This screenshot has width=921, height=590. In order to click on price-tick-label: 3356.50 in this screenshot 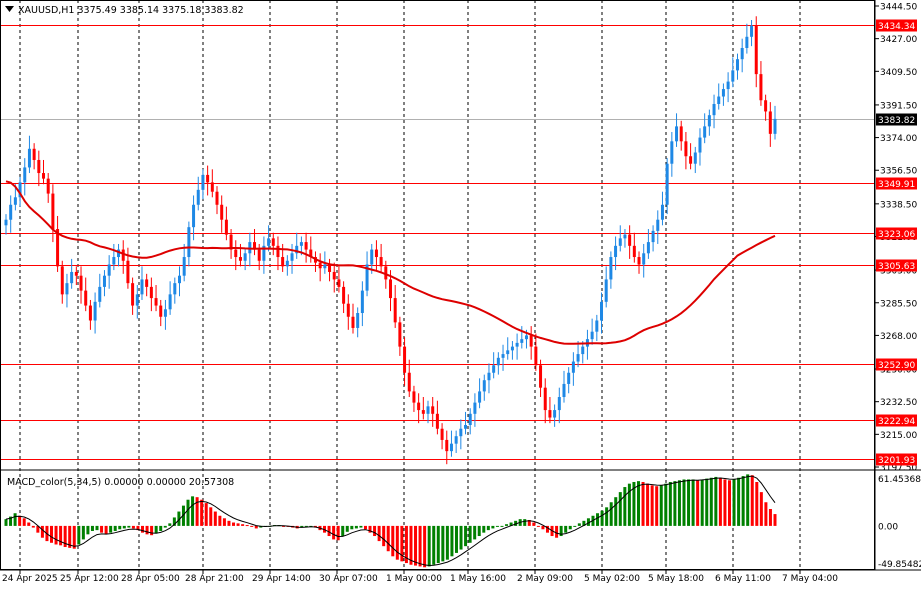, I will do `click(898, 172)`.